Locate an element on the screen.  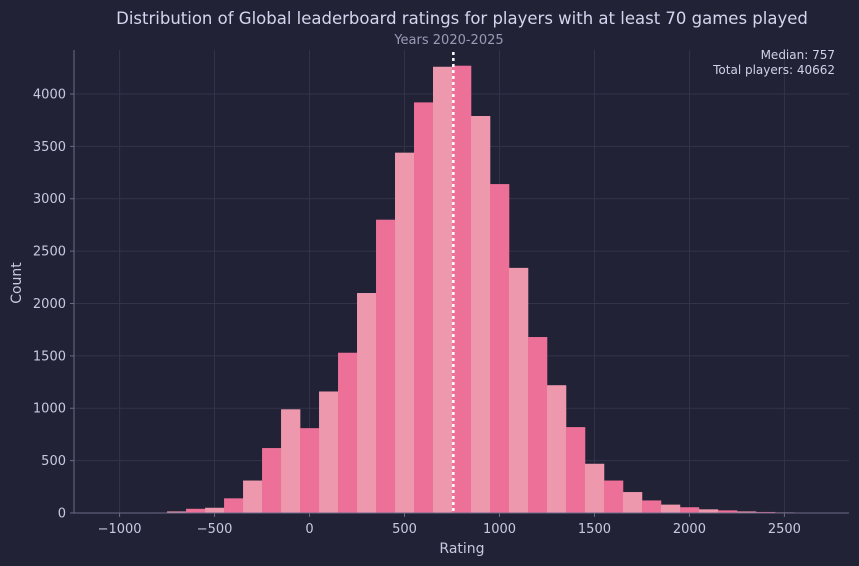
y-tick-label: 2500 is located at coordinates (49, 252).